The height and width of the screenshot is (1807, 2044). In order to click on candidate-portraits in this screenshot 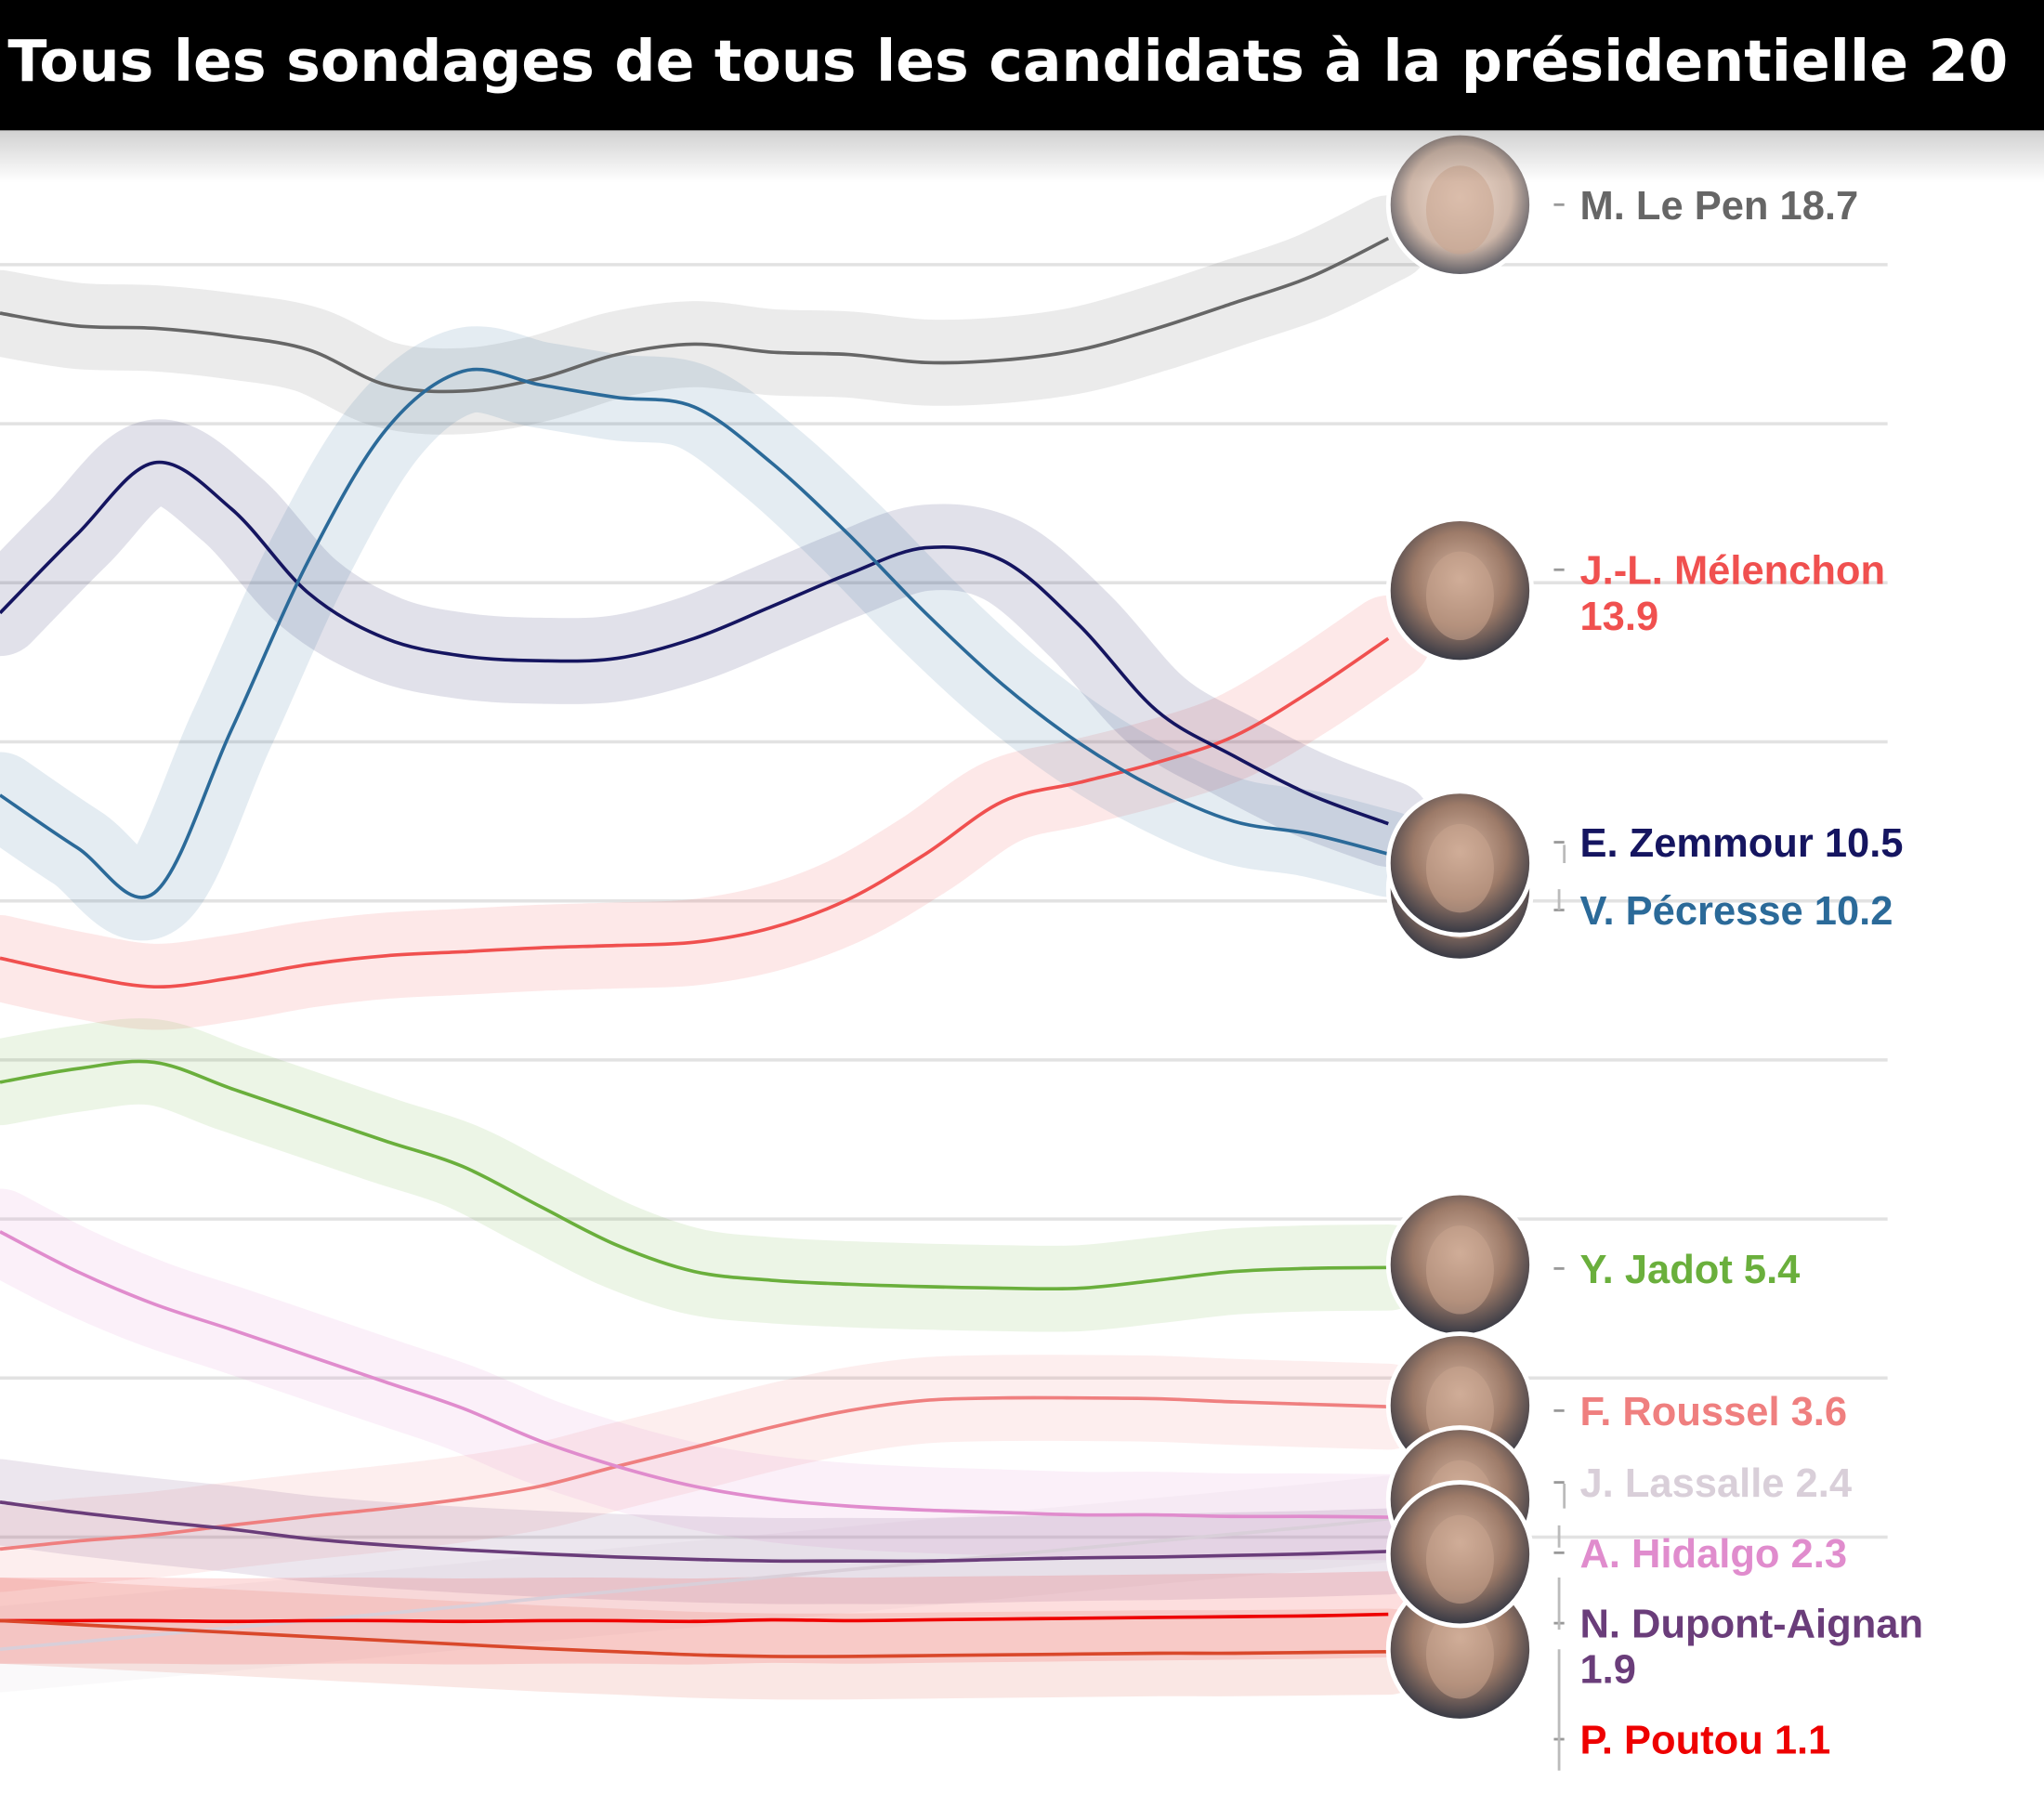, I will do `click(1460, 926)`.